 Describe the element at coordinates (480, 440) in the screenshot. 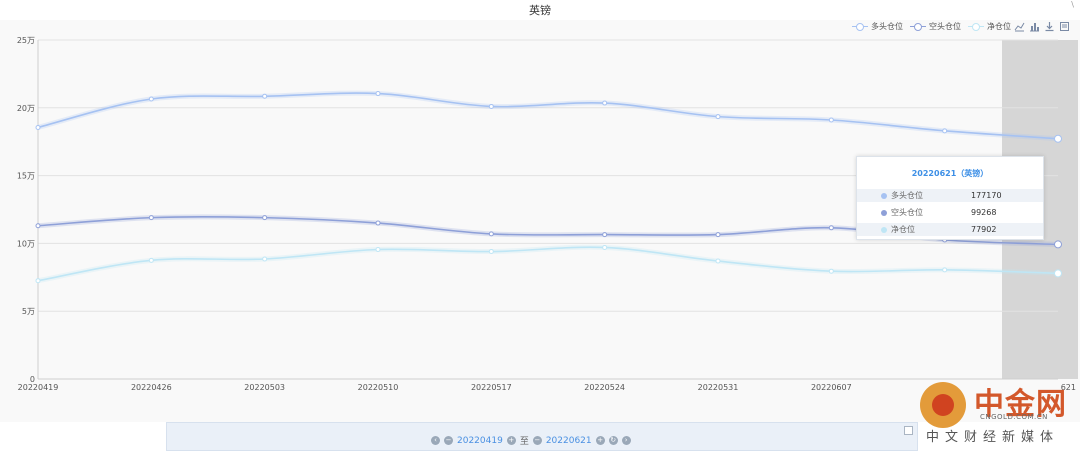

I see `zoom-start-date: 20220419` at that location.